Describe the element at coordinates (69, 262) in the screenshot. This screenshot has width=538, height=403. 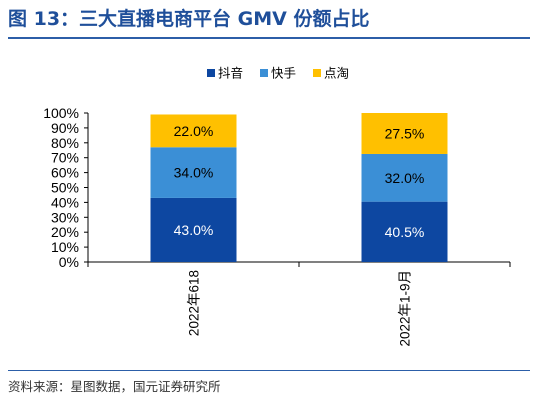
I see `y-tick-label: 0%` at that location.